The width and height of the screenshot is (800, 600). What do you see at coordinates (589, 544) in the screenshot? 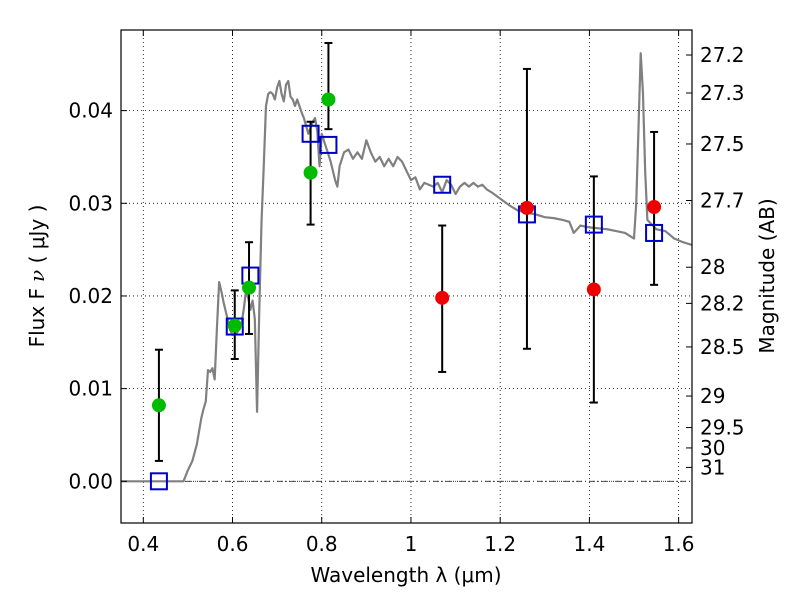
I see `x-tick-label: 1.4` at bounding box center [589, 544].